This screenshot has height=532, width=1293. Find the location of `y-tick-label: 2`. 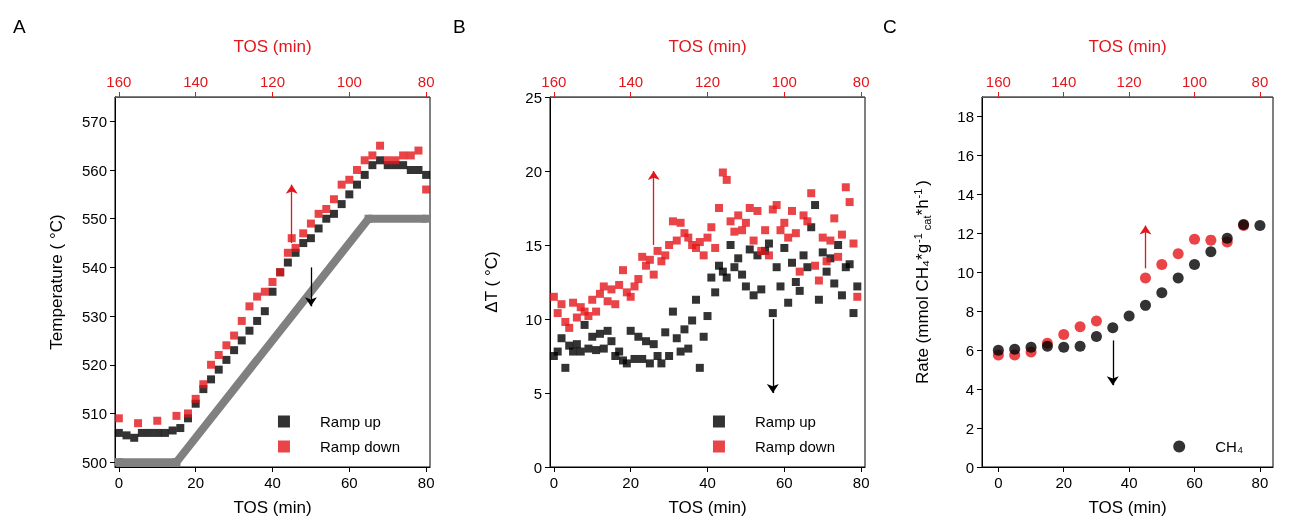

y-tick-label: 2 is located at coordinates (969, 428).